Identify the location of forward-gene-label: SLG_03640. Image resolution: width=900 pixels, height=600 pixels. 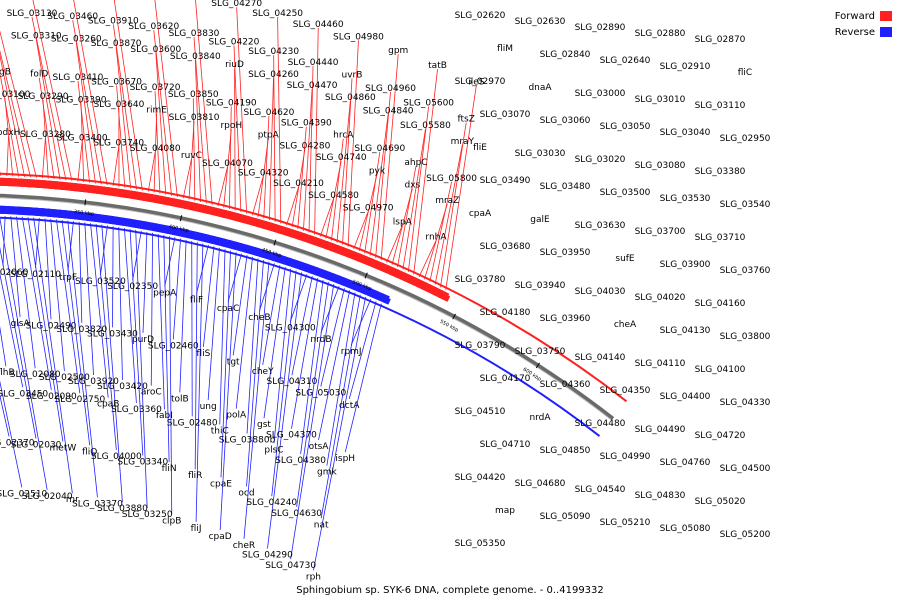
(118, 105).